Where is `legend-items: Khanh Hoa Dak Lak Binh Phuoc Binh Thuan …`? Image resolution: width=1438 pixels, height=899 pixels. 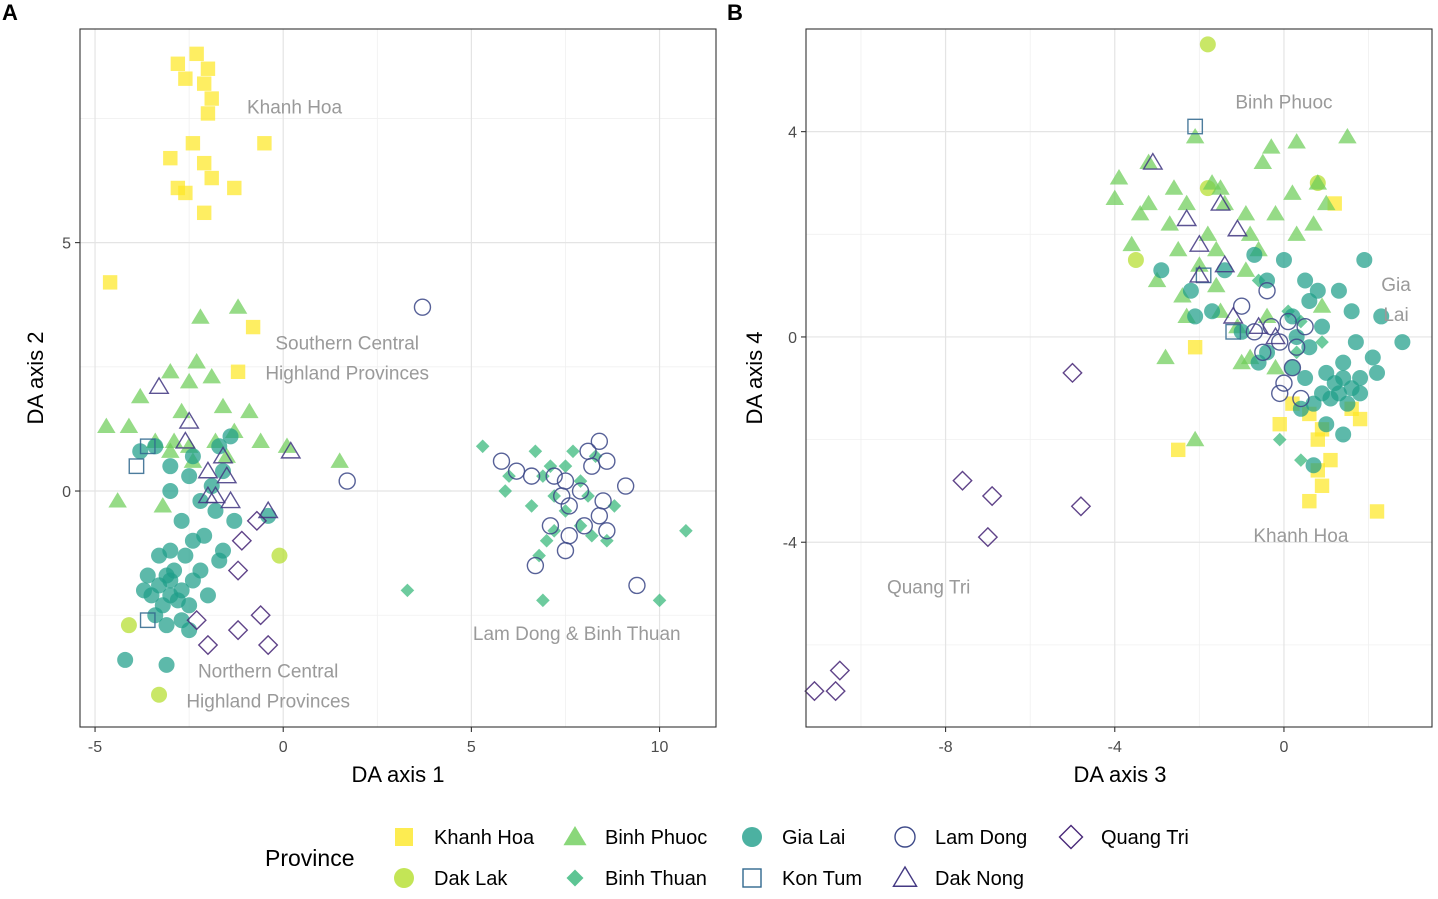 legend-items: Khanh Hoa Dak Lak Binh Phuoc Binh Thuan … is located at coordinates (791, 857).